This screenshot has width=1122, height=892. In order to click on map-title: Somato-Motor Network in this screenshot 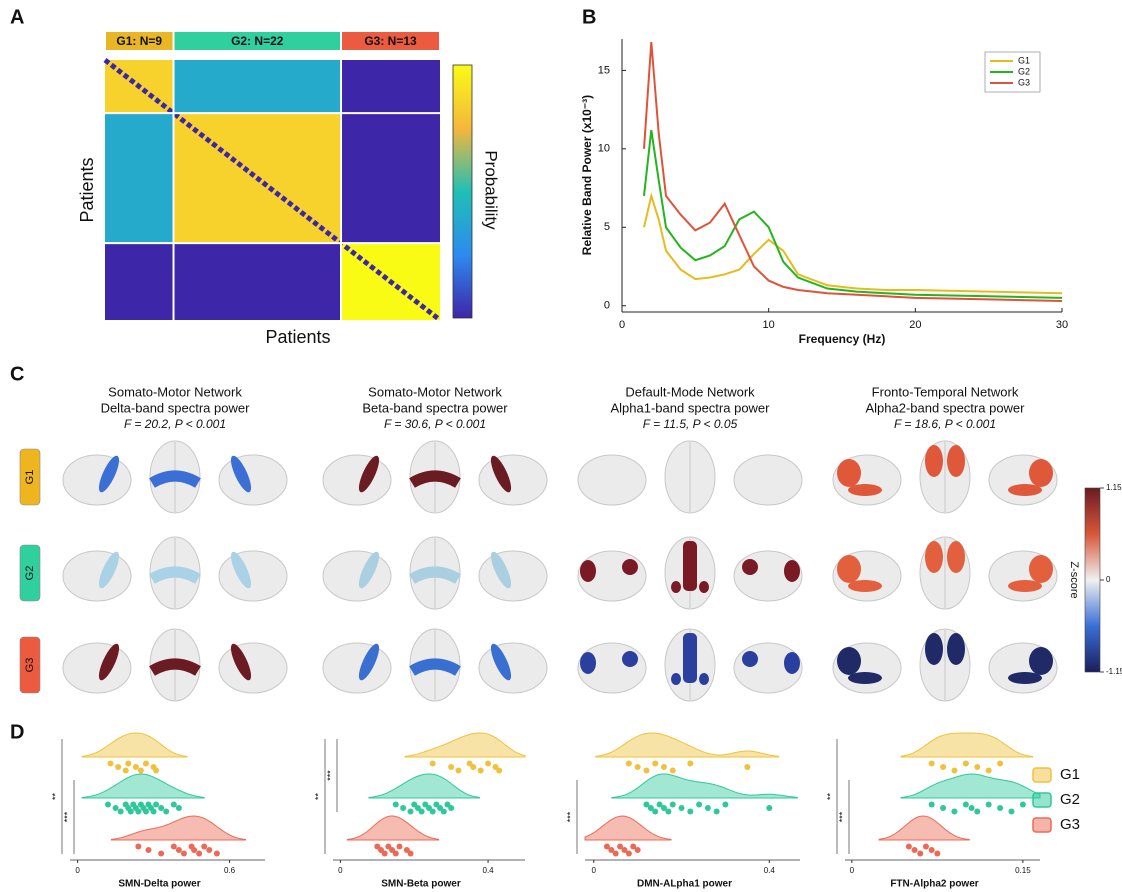, I will do `click(435, 391)`.